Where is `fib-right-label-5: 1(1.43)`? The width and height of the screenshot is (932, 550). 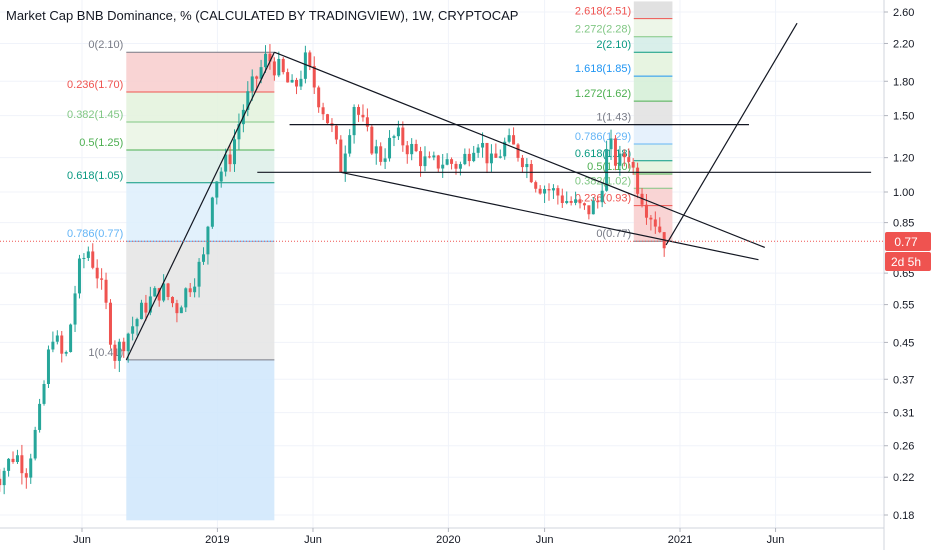
fib-right-label-5: 1(1.43) is located at coordinates (613, 118).